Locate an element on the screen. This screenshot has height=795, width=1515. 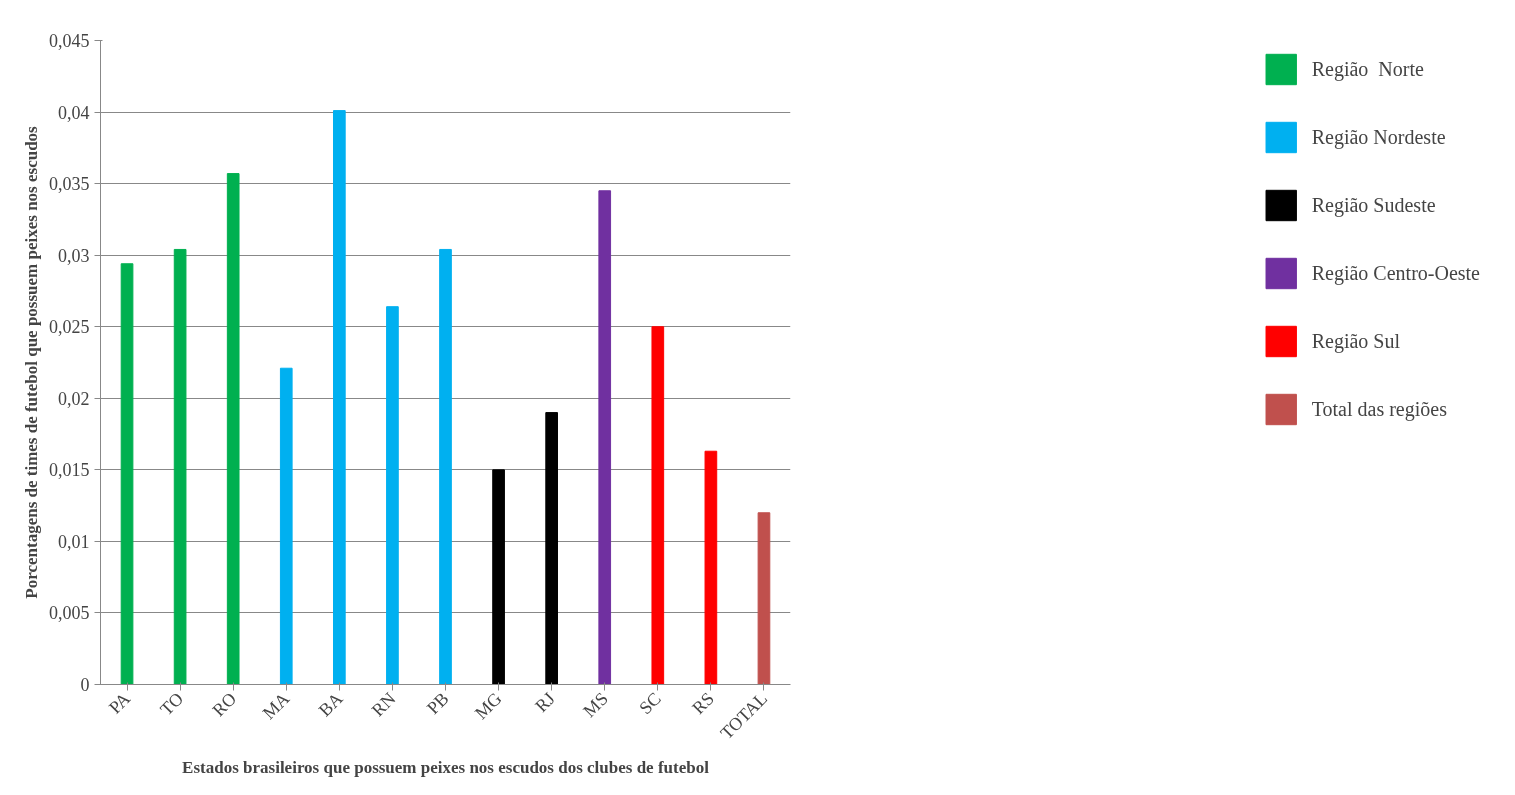
y-axis-title: Porcentagens de times de futebol que possuem peixes nos escudos is located at coordinates (31, 362).